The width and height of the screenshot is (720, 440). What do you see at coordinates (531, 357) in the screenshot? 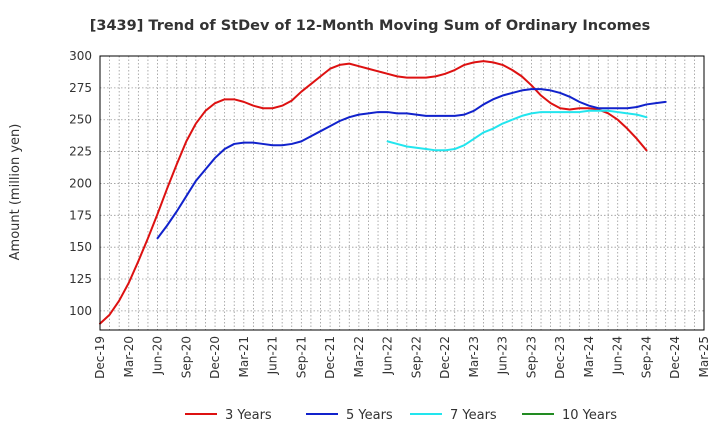
I see `x-tick-label: Sep-23` at bounding box center [531, 357].